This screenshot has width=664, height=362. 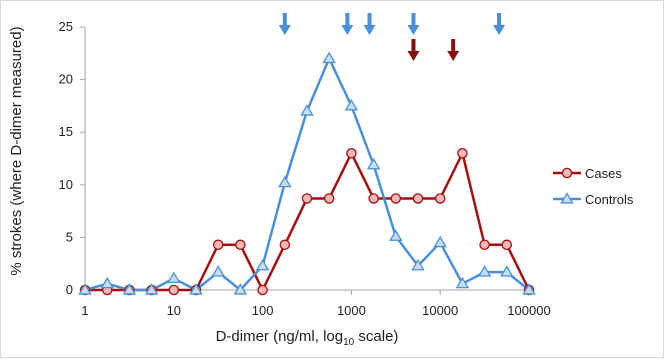 What do you see at coordinates (376, 336) in the screenshot?
I see `x-axis-title-suffix: scale)` at bounding box center [376, 336].